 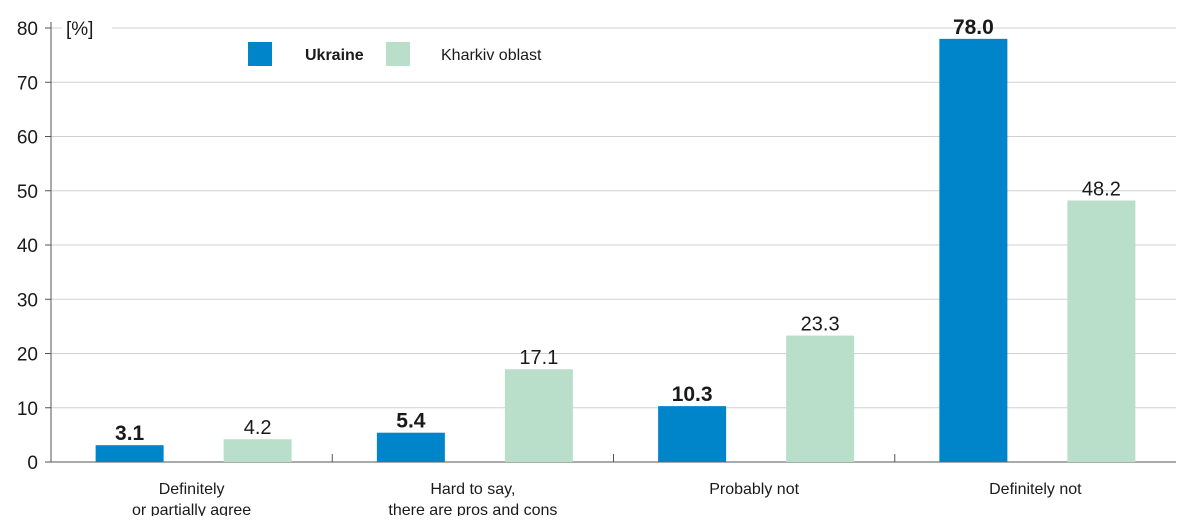 What do you see at coordinates (692, 394) in the screenshot?
I see `data-label: 10.3` at bounding box center [692, 394].